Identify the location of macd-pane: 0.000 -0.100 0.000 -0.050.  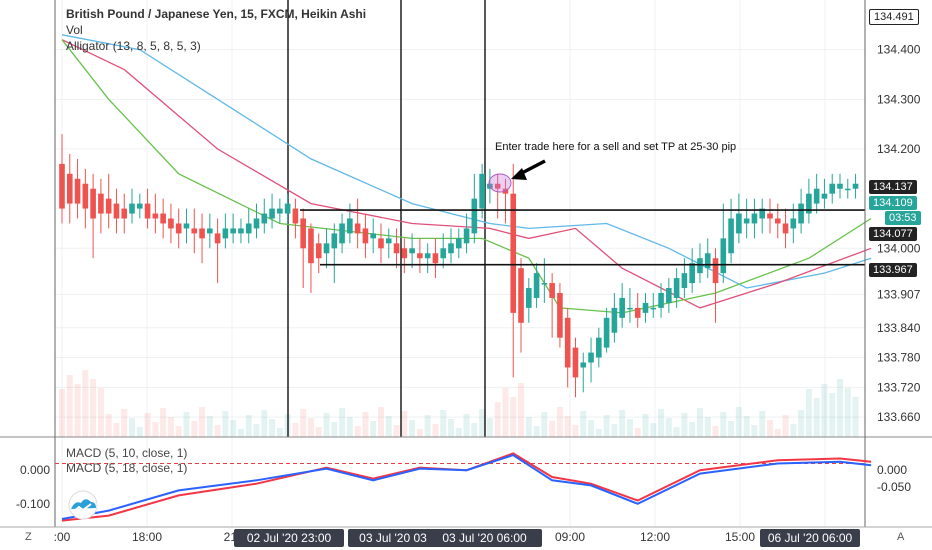
(463, 487).